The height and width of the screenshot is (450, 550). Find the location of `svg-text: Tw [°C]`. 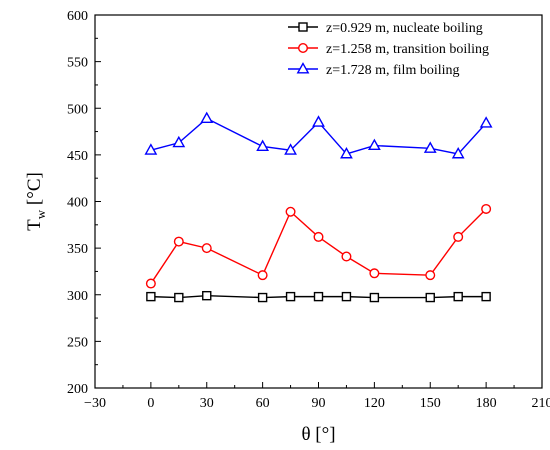

svg-text: Tw [°C] is located at coordinates (36, 201).